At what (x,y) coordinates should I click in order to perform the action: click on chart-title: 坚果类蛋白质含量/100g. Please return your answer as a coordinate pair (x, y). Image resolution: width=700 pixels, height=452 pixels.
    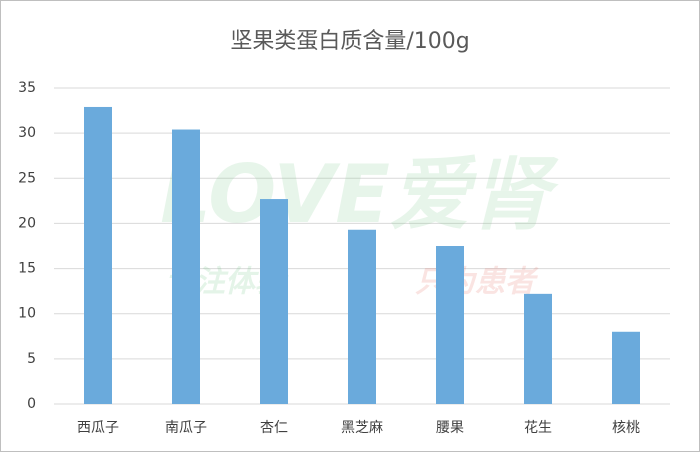
    Looking at the image, I should click on (349, 41).